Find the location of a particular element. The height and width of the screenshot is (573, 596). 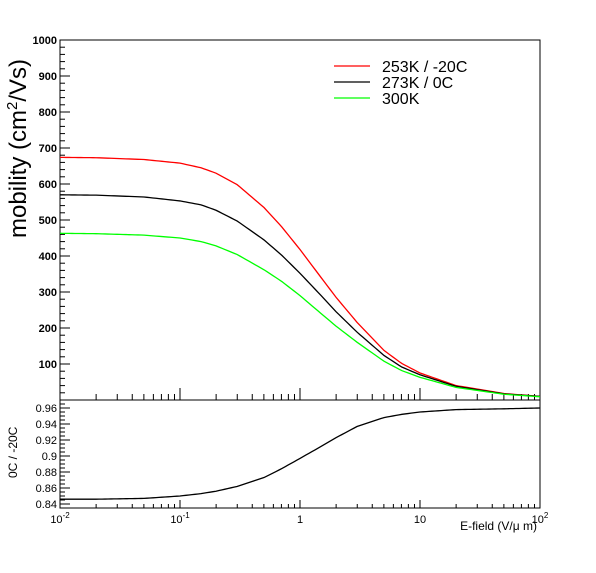

bottom-y-tick-label: 0.96 is located at coordinates (46, 409).